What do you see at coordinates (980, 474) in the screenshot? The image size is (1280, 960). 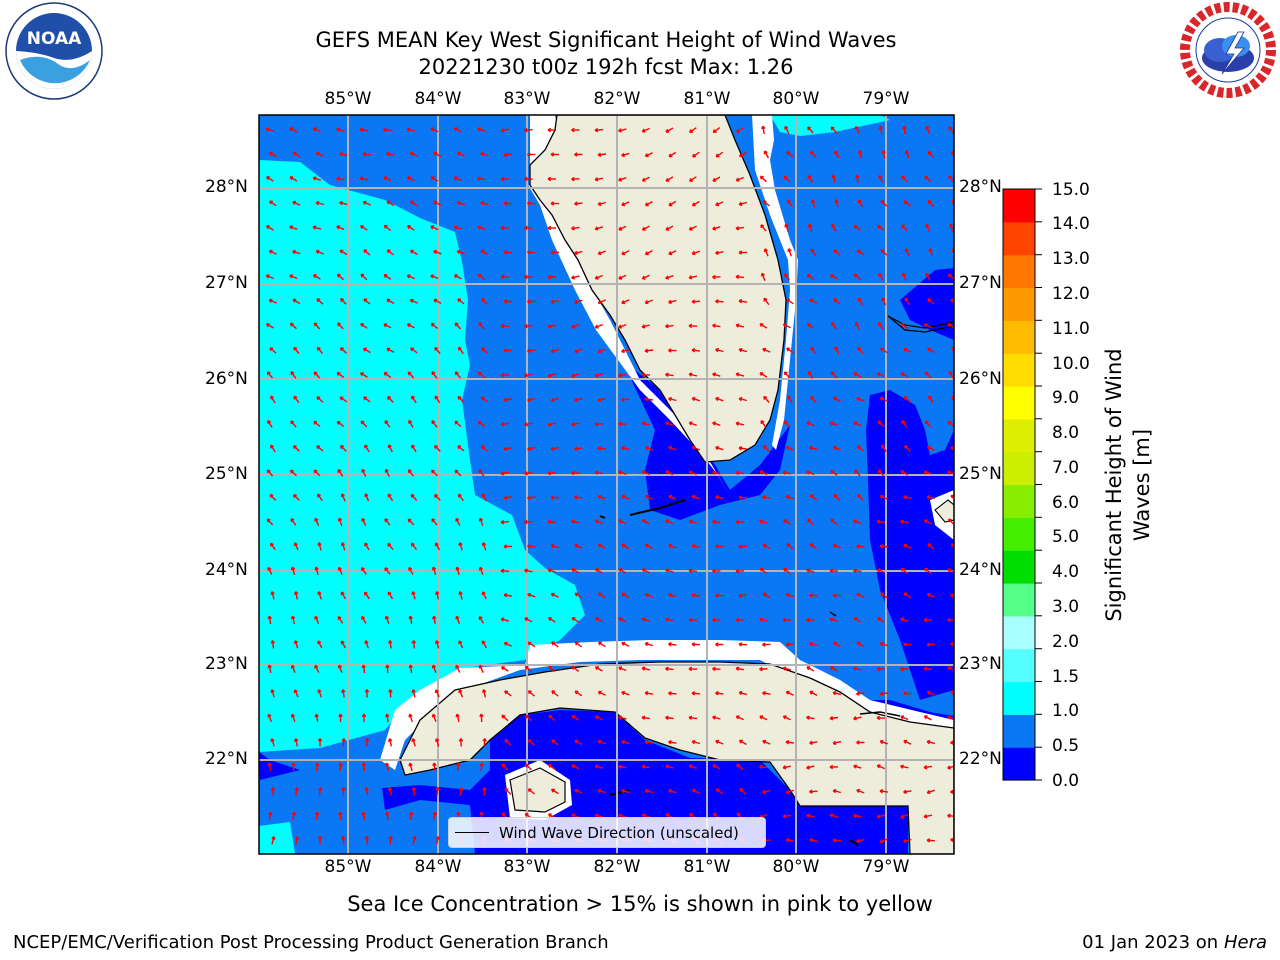 I see `lat-label-right: 25°N` at bounding box center [980, 474].